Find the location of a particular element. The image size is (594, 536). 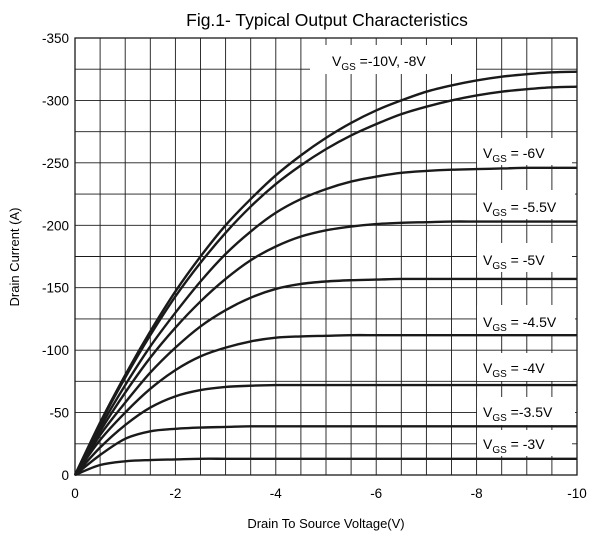

x-tick-label: -6 is located at coordinates (376, 493).